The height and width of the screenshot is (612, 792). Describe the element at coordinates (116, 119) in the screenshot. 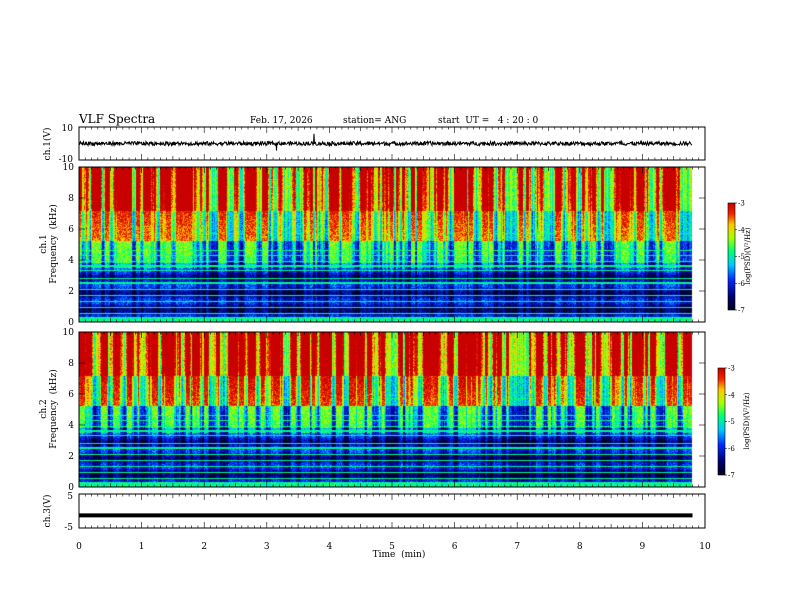

I see `figure-title: VLF Spectra` at that location.